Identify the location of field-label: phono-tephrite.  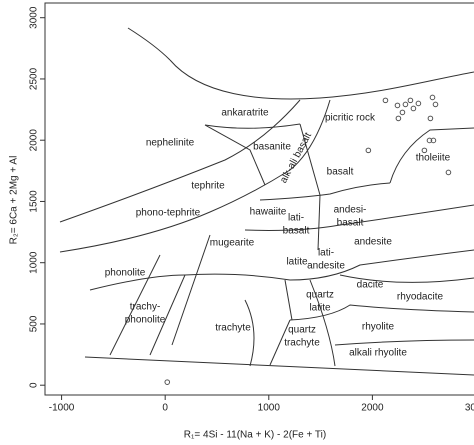
(168, 213).